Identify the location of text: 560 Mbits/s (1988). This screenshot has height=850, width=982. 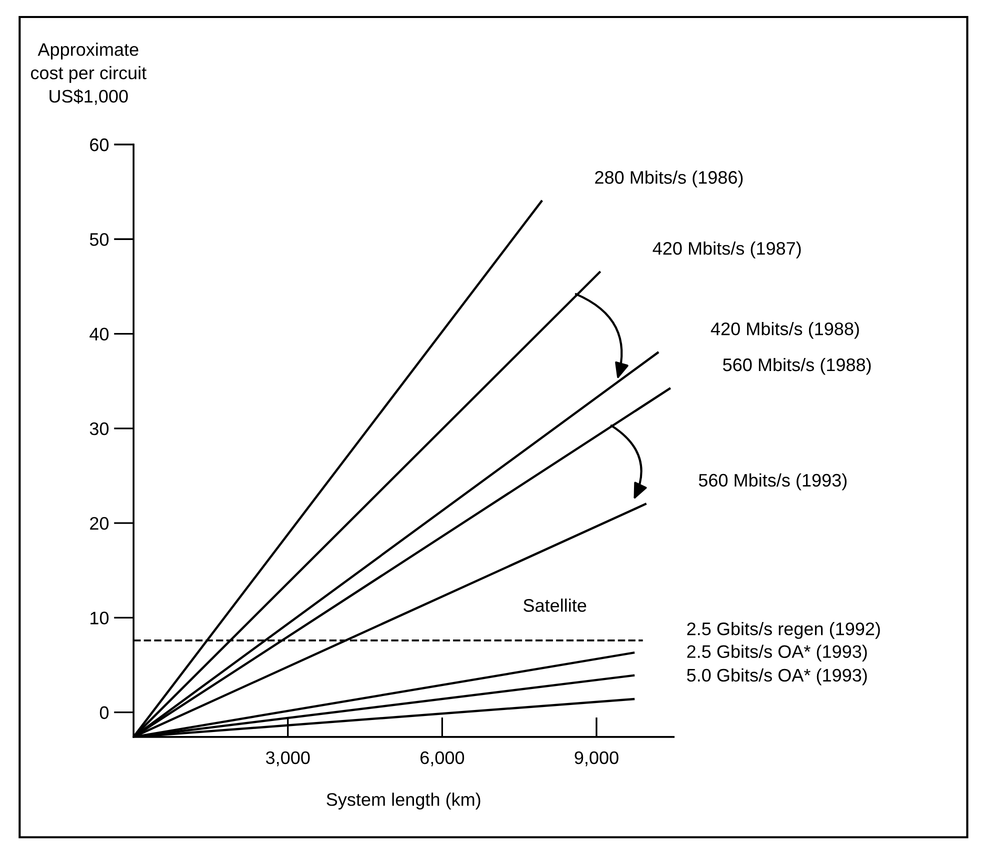
(797, 366).